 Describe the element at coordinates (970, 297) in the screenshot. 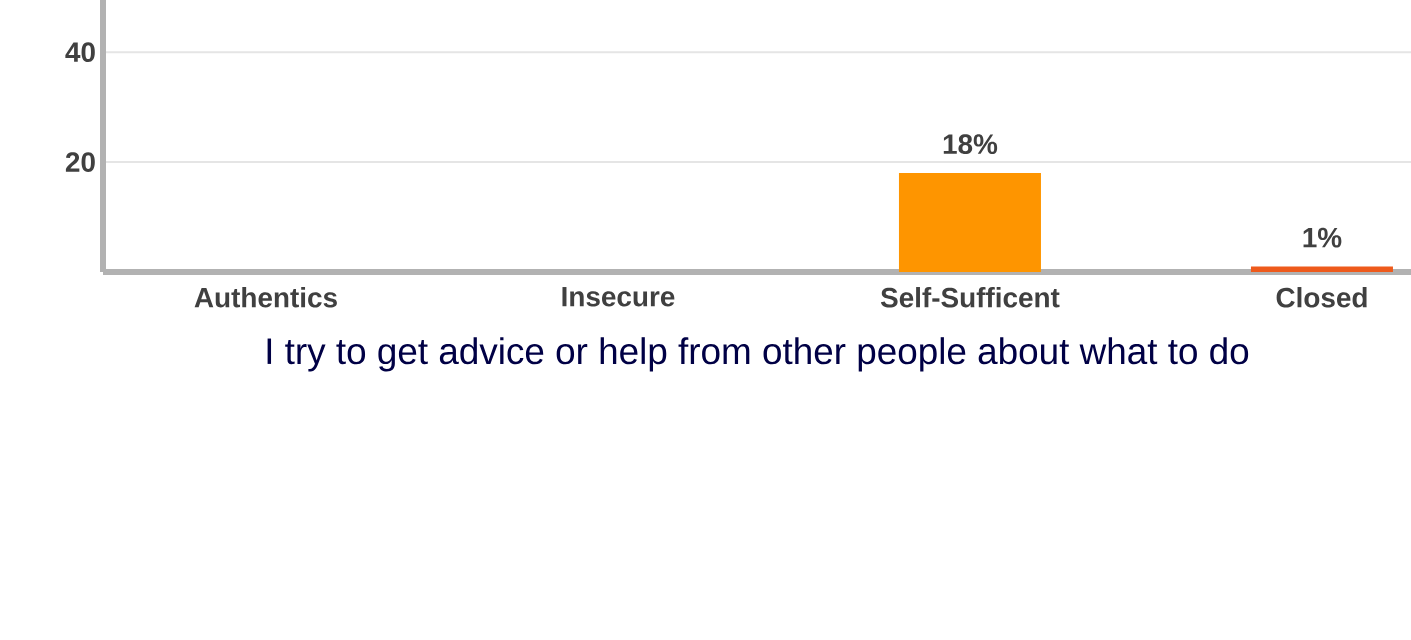

I see `x-tick-label: Self-Sufficent` at that location.